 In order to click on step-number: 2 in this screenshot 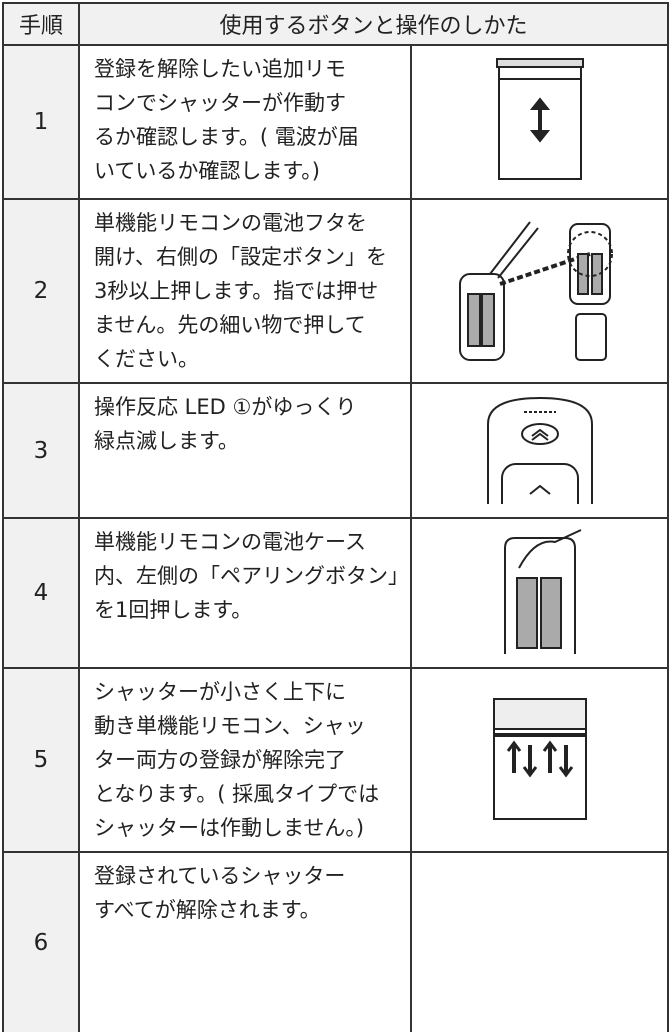, I will do `click(41, 291)`.